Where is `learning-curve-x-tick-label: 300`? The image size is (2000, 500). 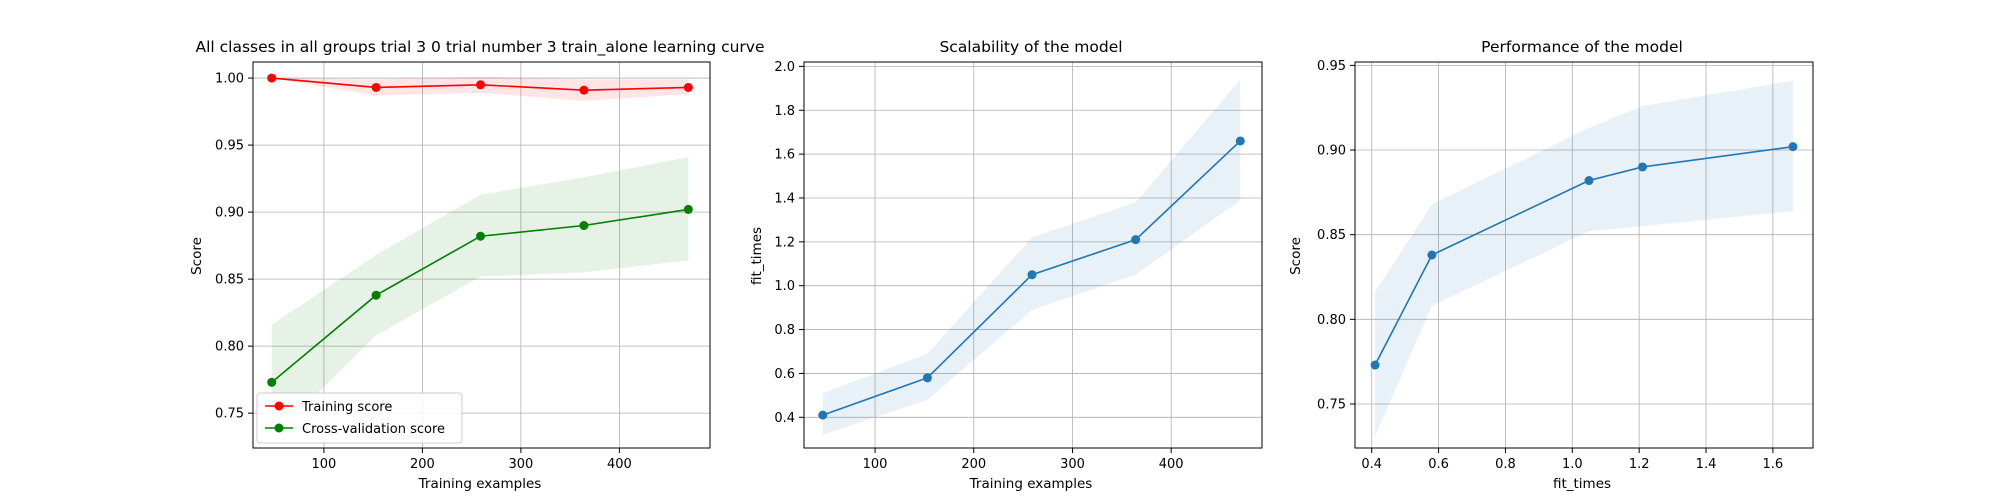
learning-curve-x-tick-label: 300 is located at coordinates (520, 464).